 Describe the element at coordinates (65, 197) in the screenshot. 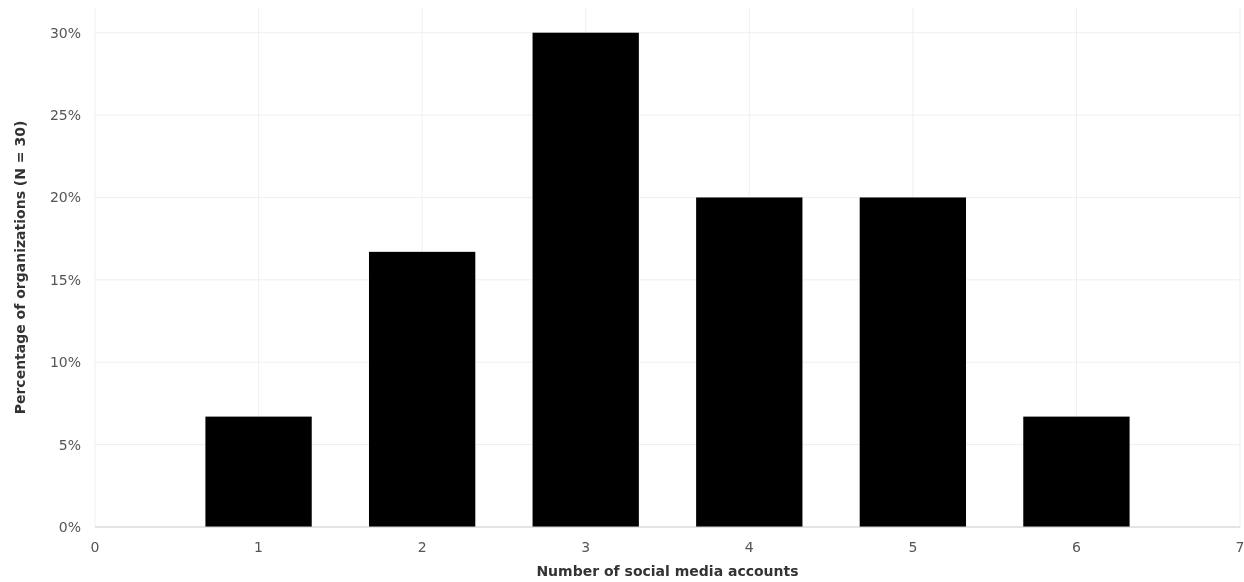

I see `y-tick-label: 20%` at that location.